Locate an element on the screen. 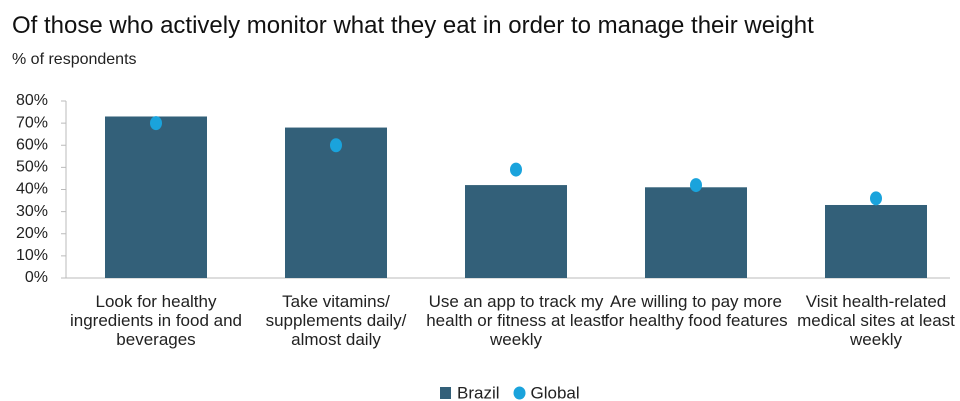 Image resolution: width=960 pixels, height=401 pixels. chart-subtitle: % of respondents is located at coordinates (74, 59).